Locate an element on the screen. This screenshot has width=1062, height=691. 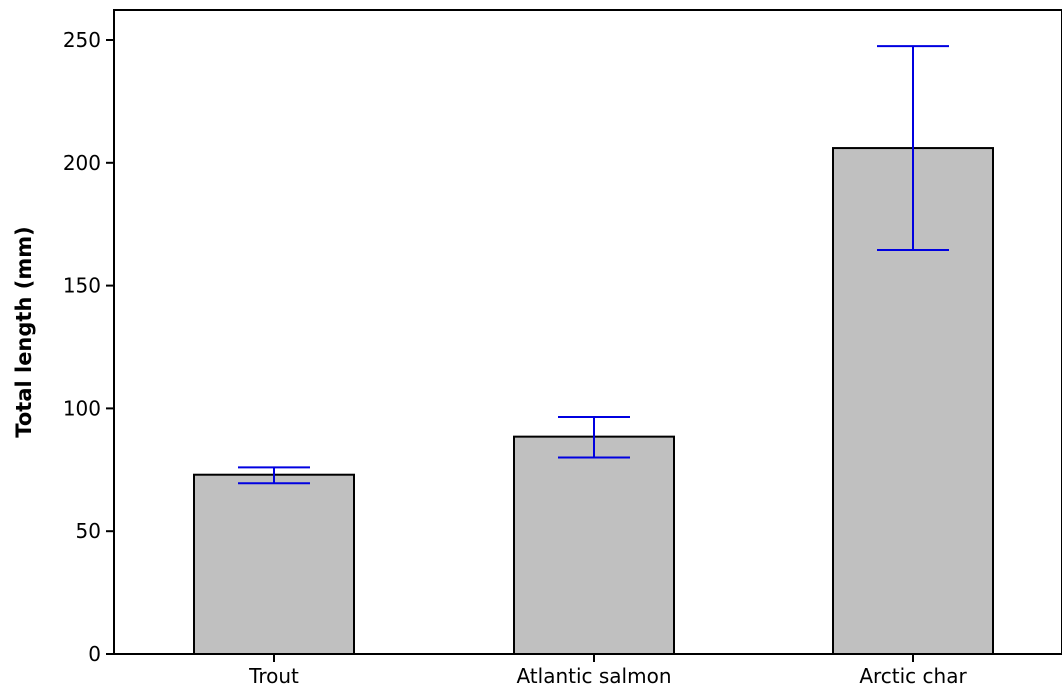
bar-trout is located at coordinates (274, 564).